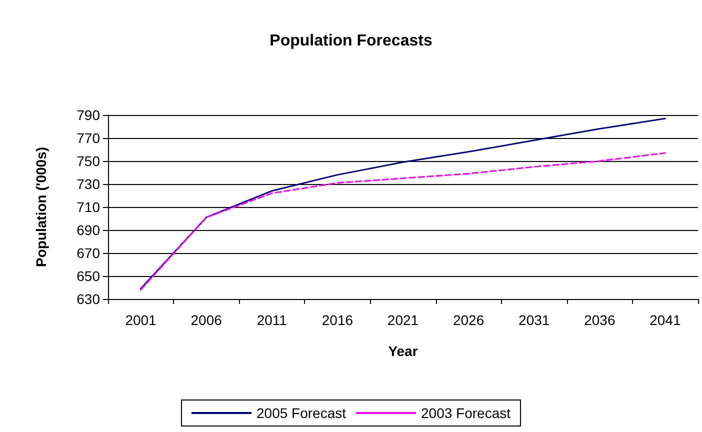 This screenshot has width=702, height=432. Describe the element at coordinates (403, 351) in the screenshot. I see `x-axis-title: Year` at that location.